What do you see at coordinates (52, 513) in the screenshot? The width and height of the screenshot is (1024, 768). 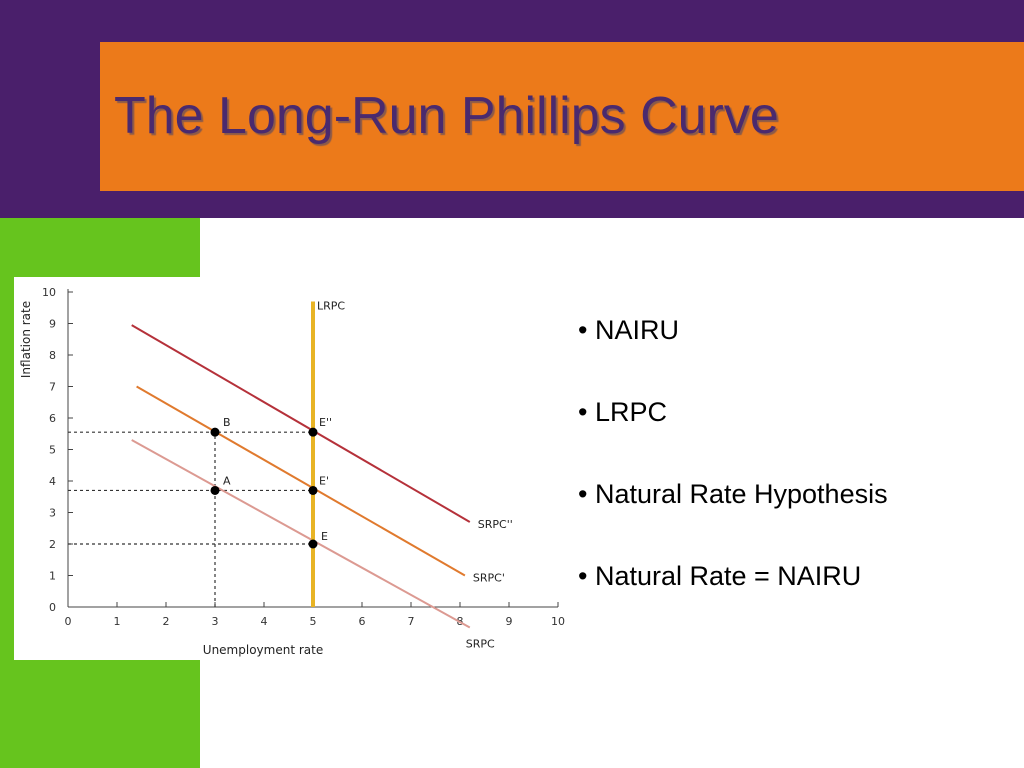 I see `y-tick-label: 3` at bounding box center [52, 513].